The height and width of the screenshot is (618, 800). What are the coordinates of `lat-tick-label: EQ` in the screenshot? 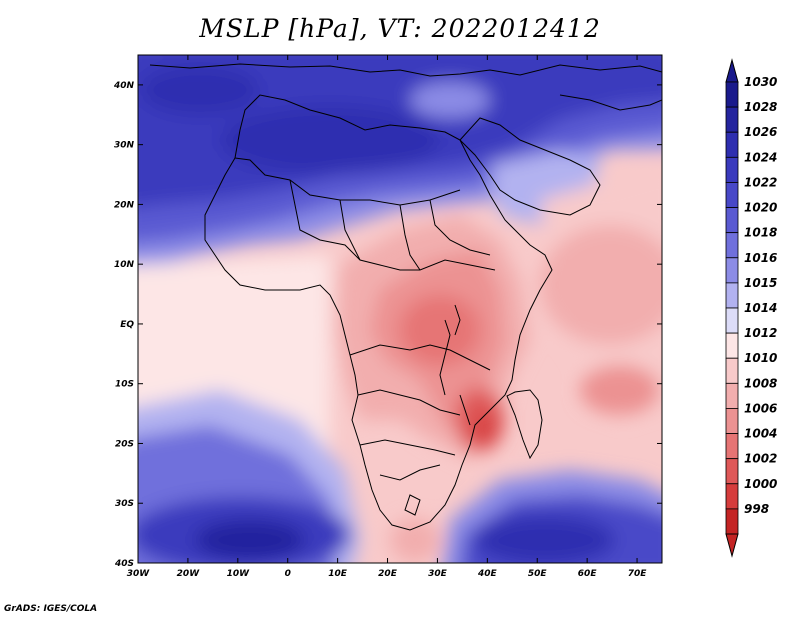 It's located at (127, 325).